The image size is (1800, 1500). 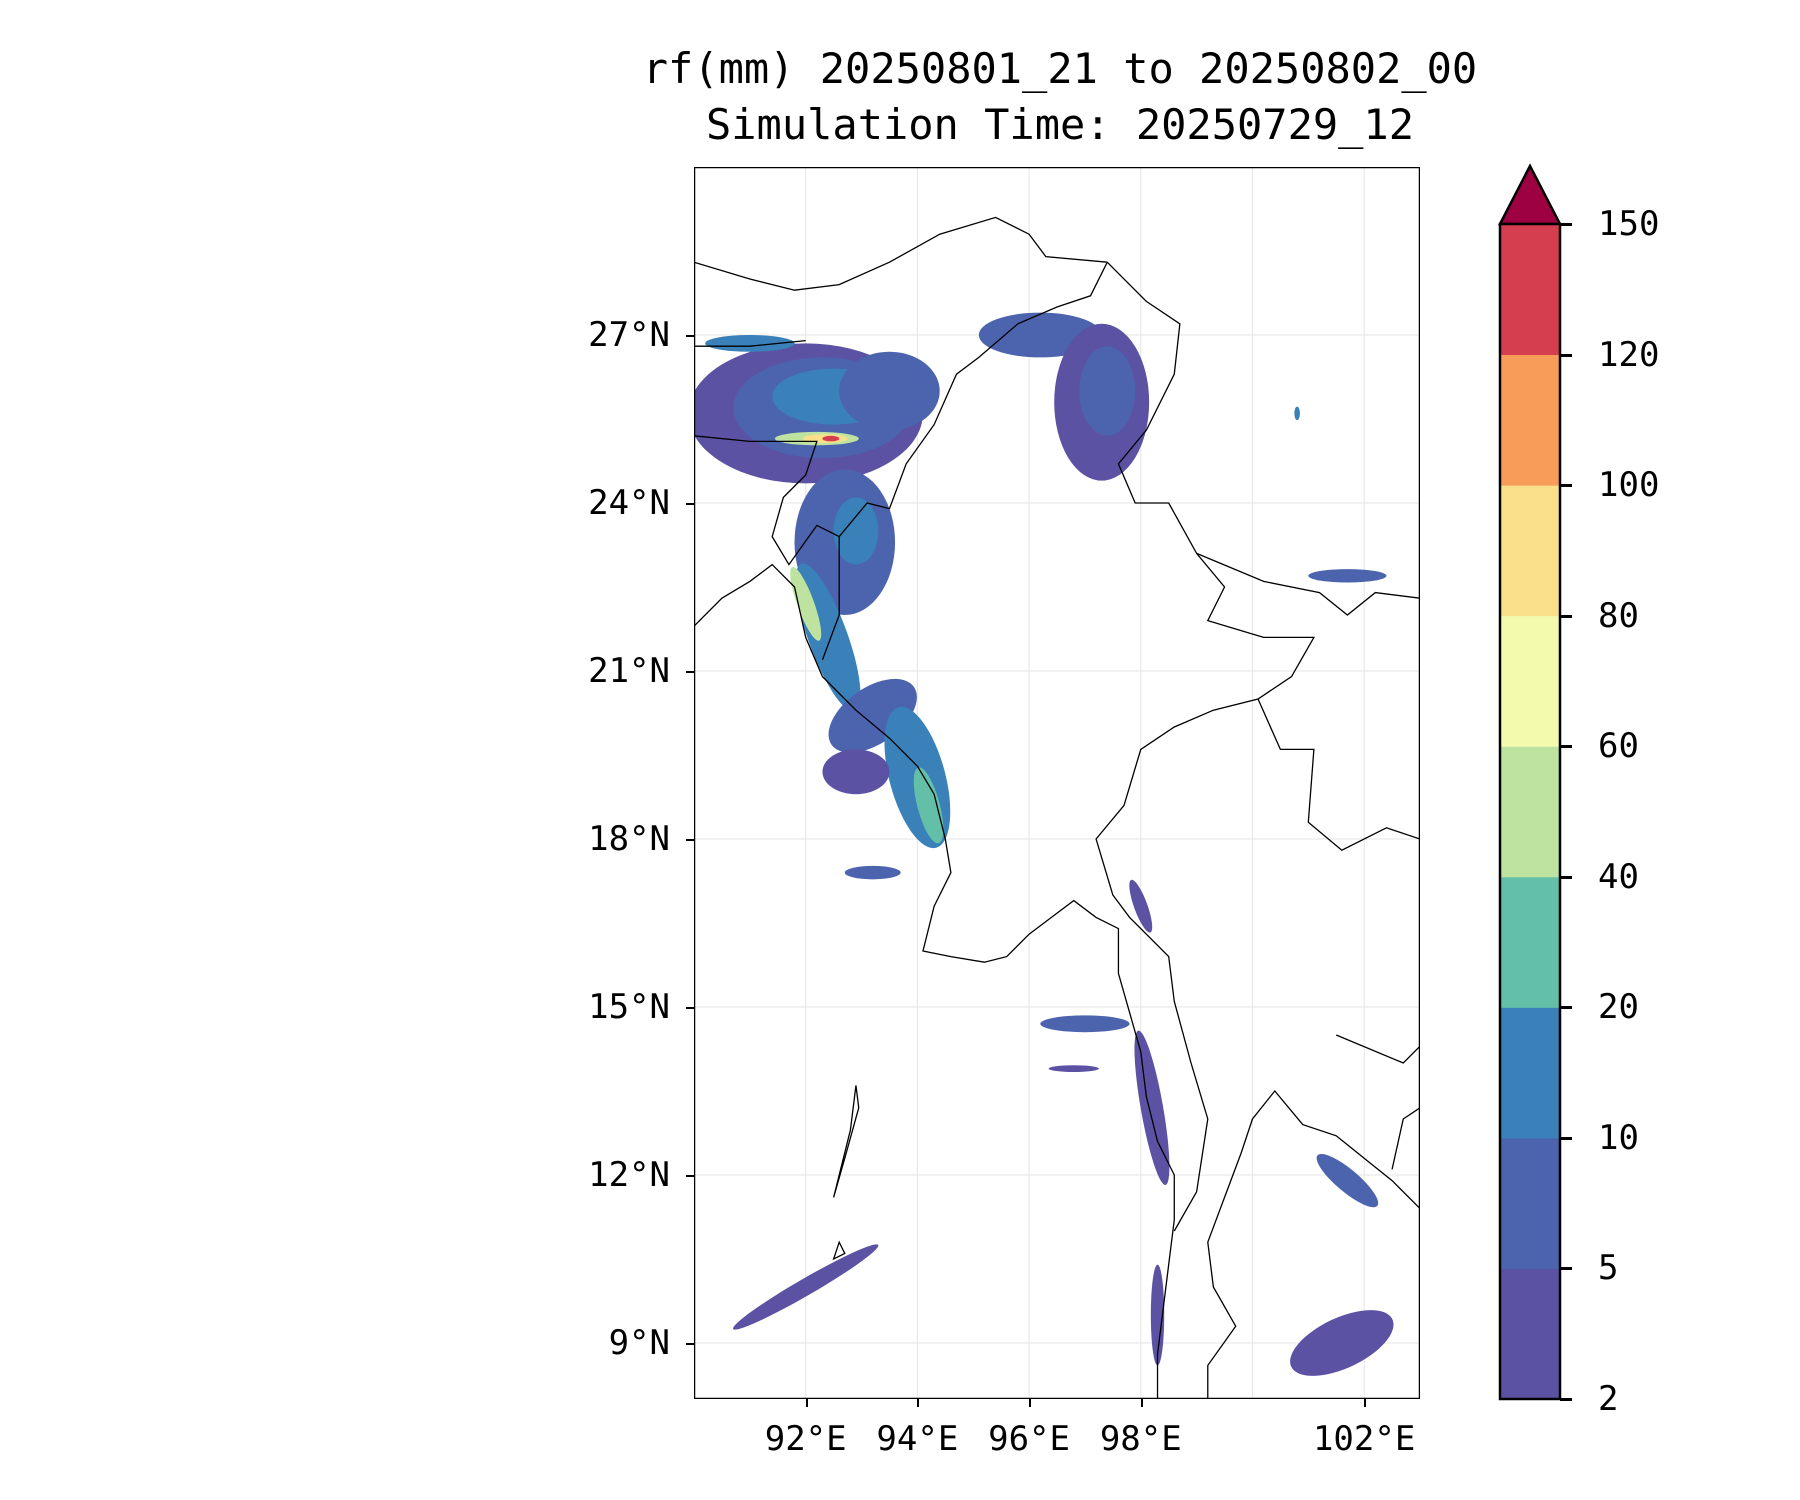 What do you see at coordinates (766, 500) in the screenshot?
I see `border-bangladesh` at bounding box center [766, 500].